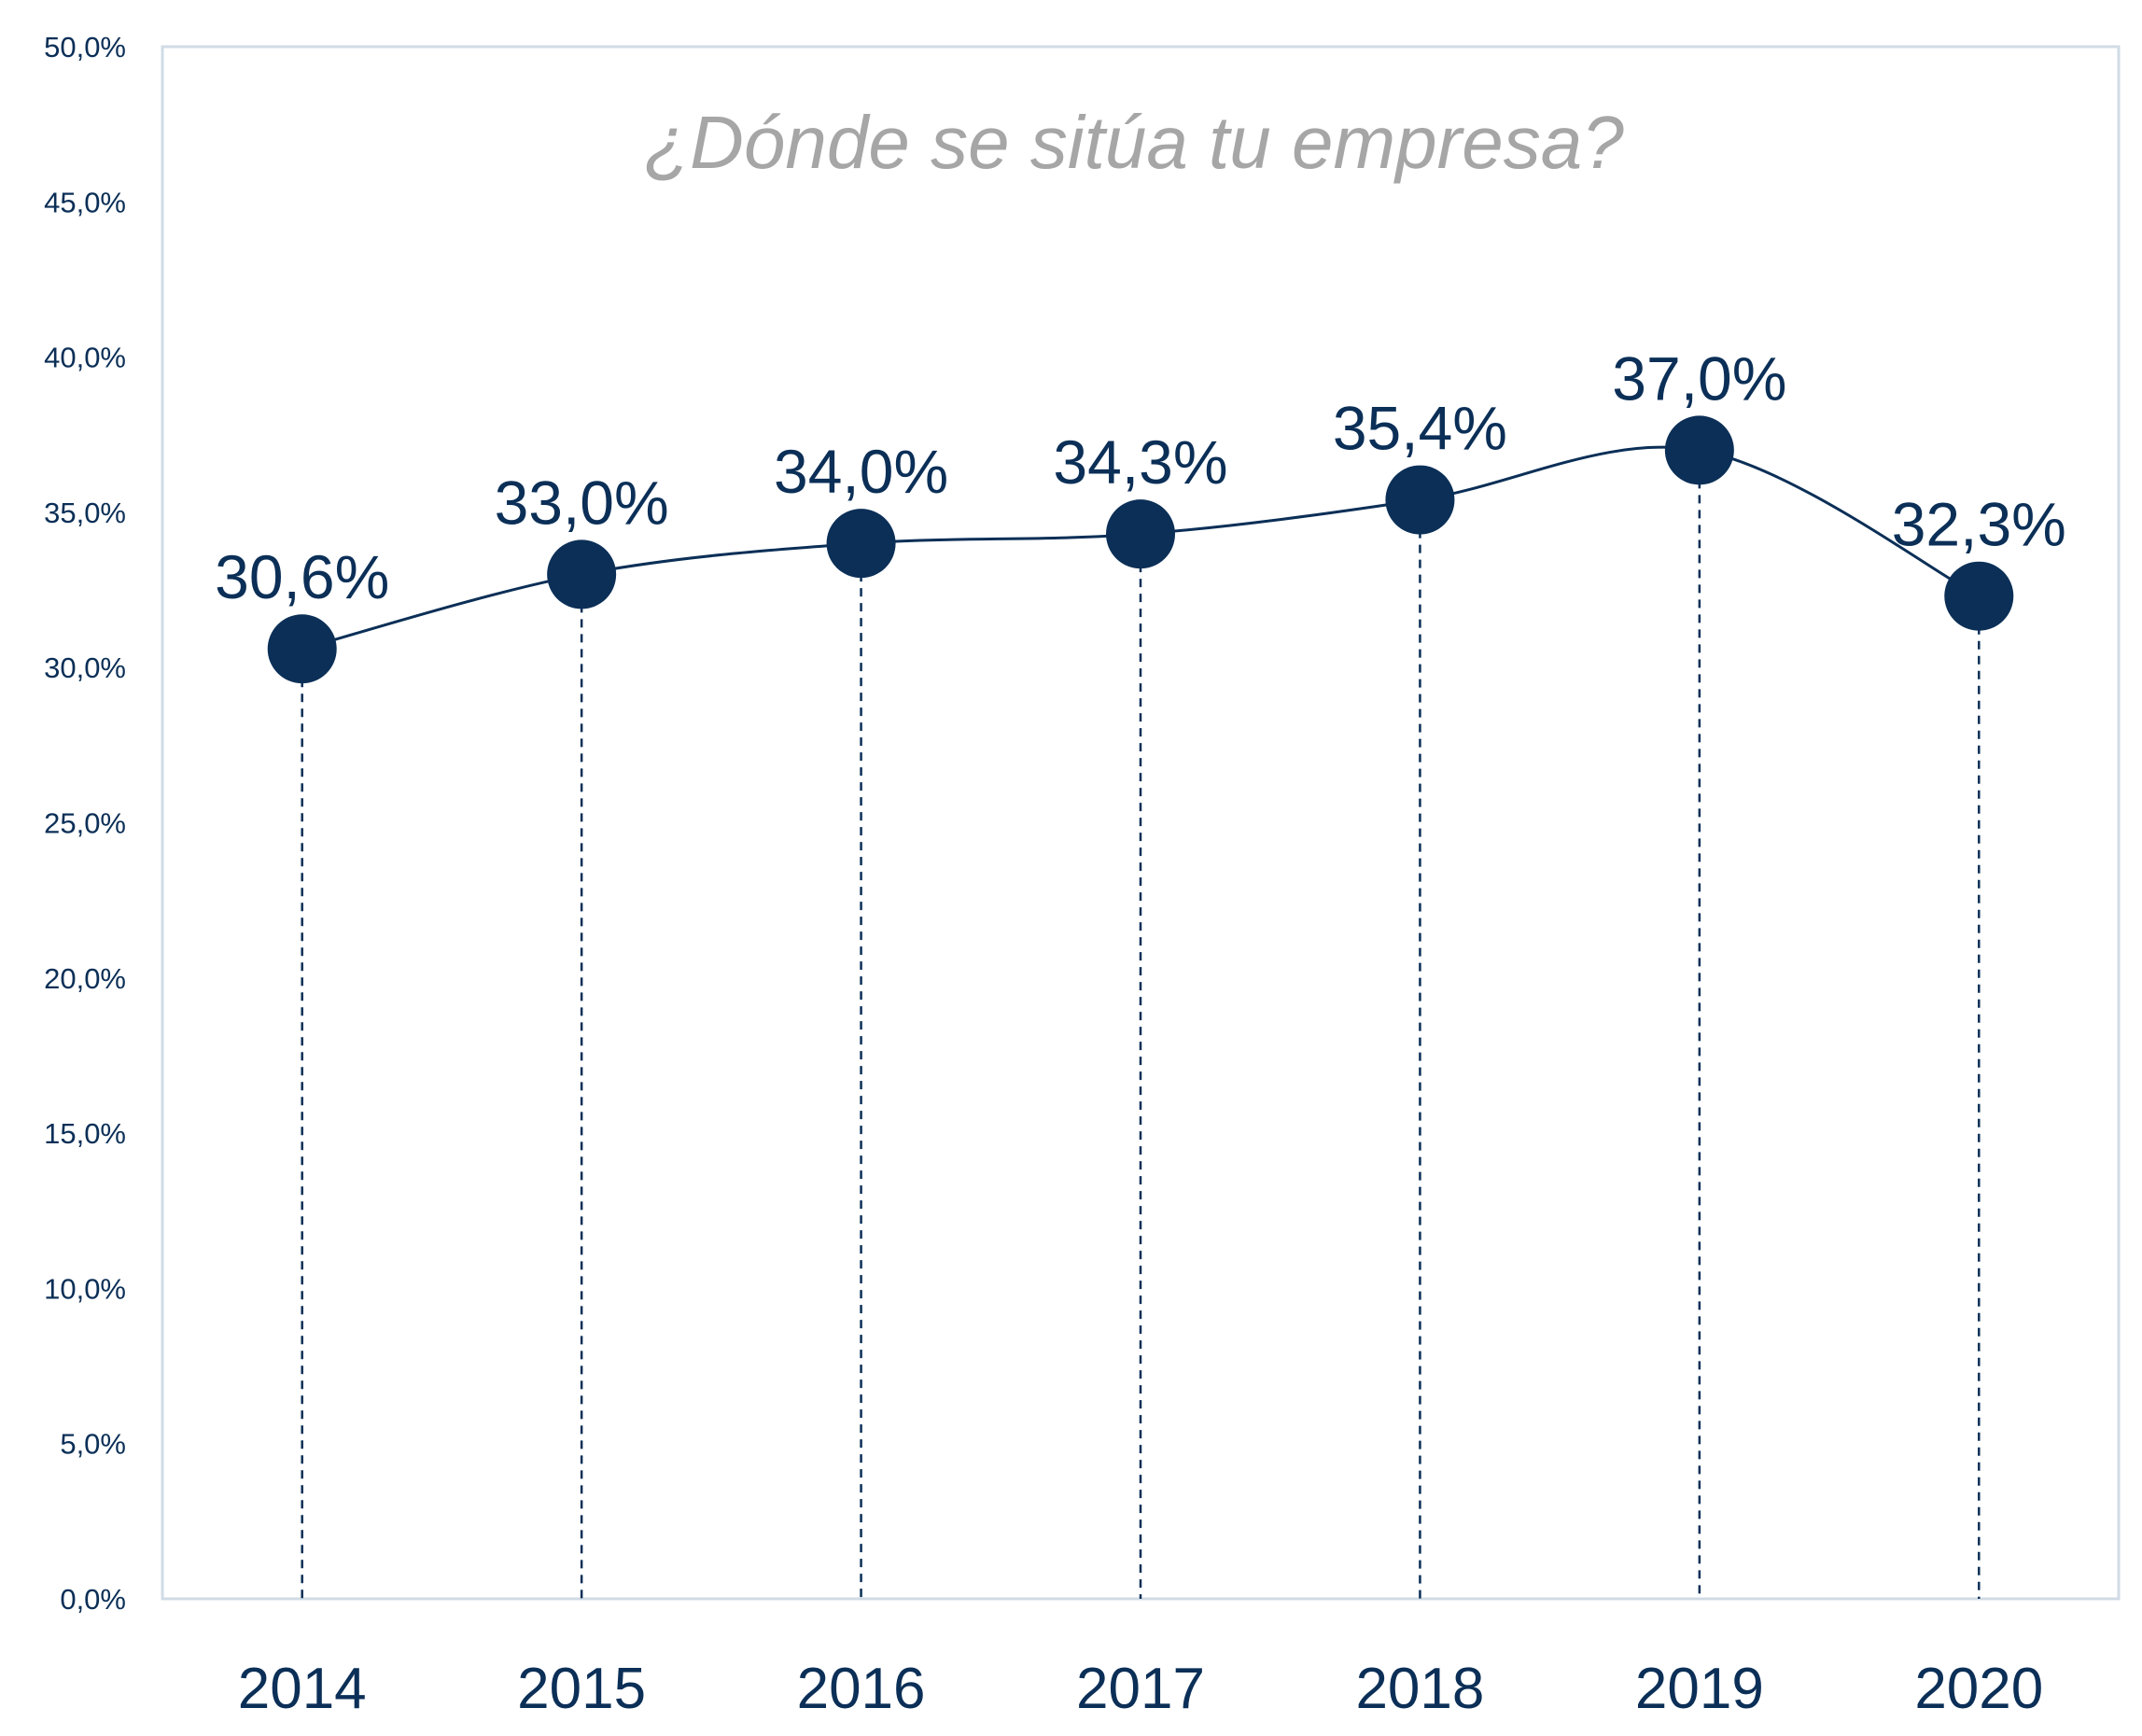  Describe the element at coordinates (85, 358) in the screenshot. I see `y-tick-label: 40,0%` at that location.